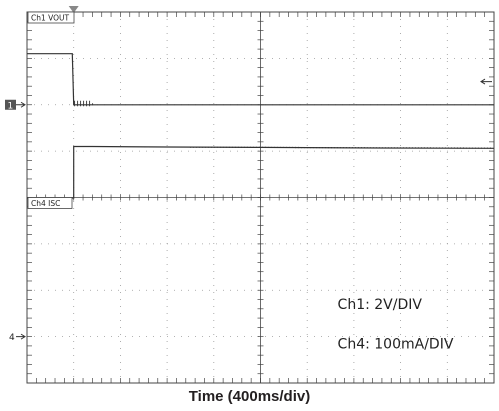 This screenshot has height=411, width=499. What do you see at coordinates (45, 203) in the screenshot?
I see `channel-name-label: Ch4 ISC` at bounding box center [45, 203].